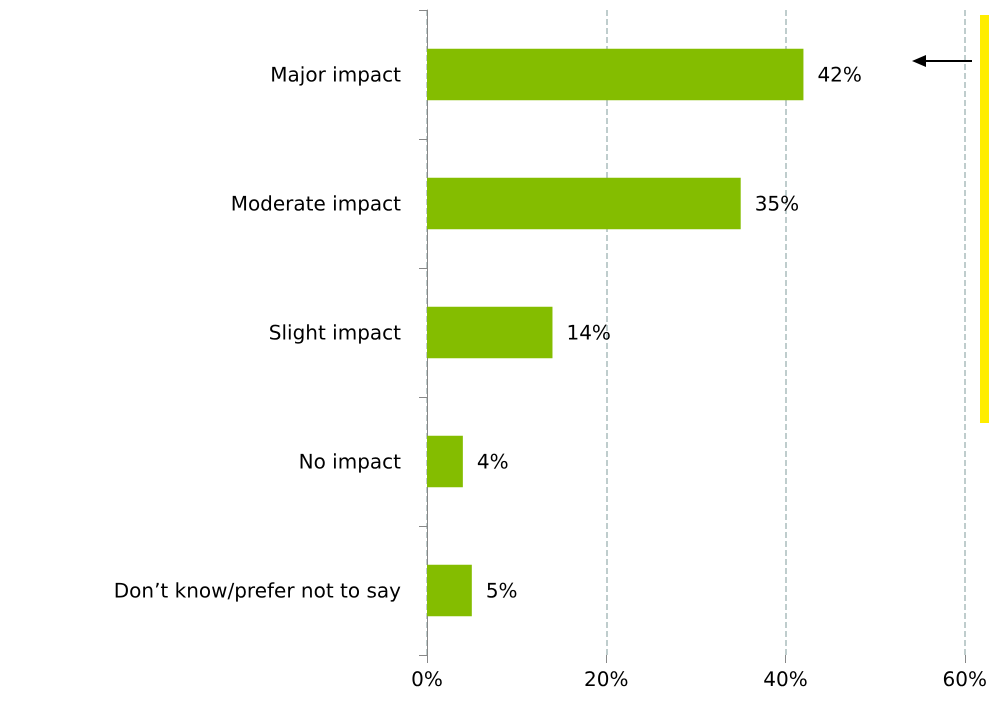  I want to click on x-tick-label: 20%, so click(606, 679).